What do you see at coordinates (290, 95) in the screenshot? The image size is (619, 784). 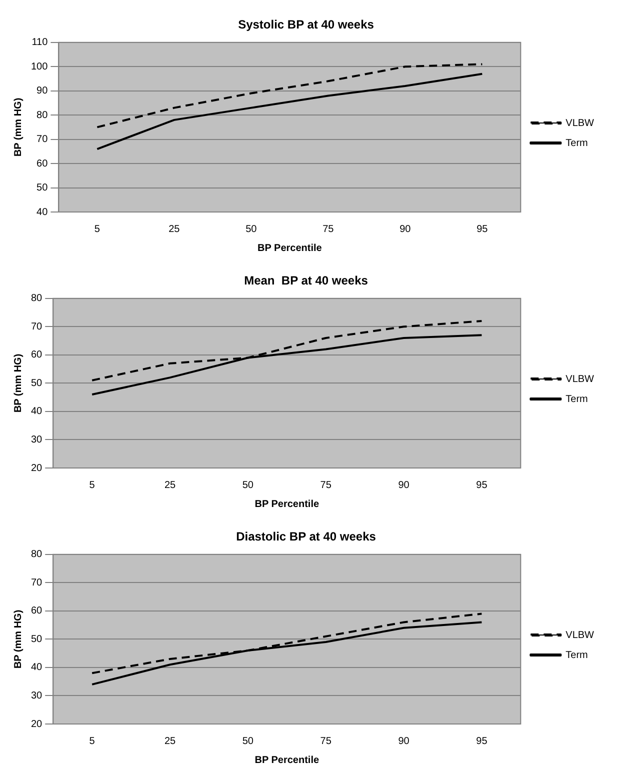 I see `line-series` at bounding box center [290, 95].